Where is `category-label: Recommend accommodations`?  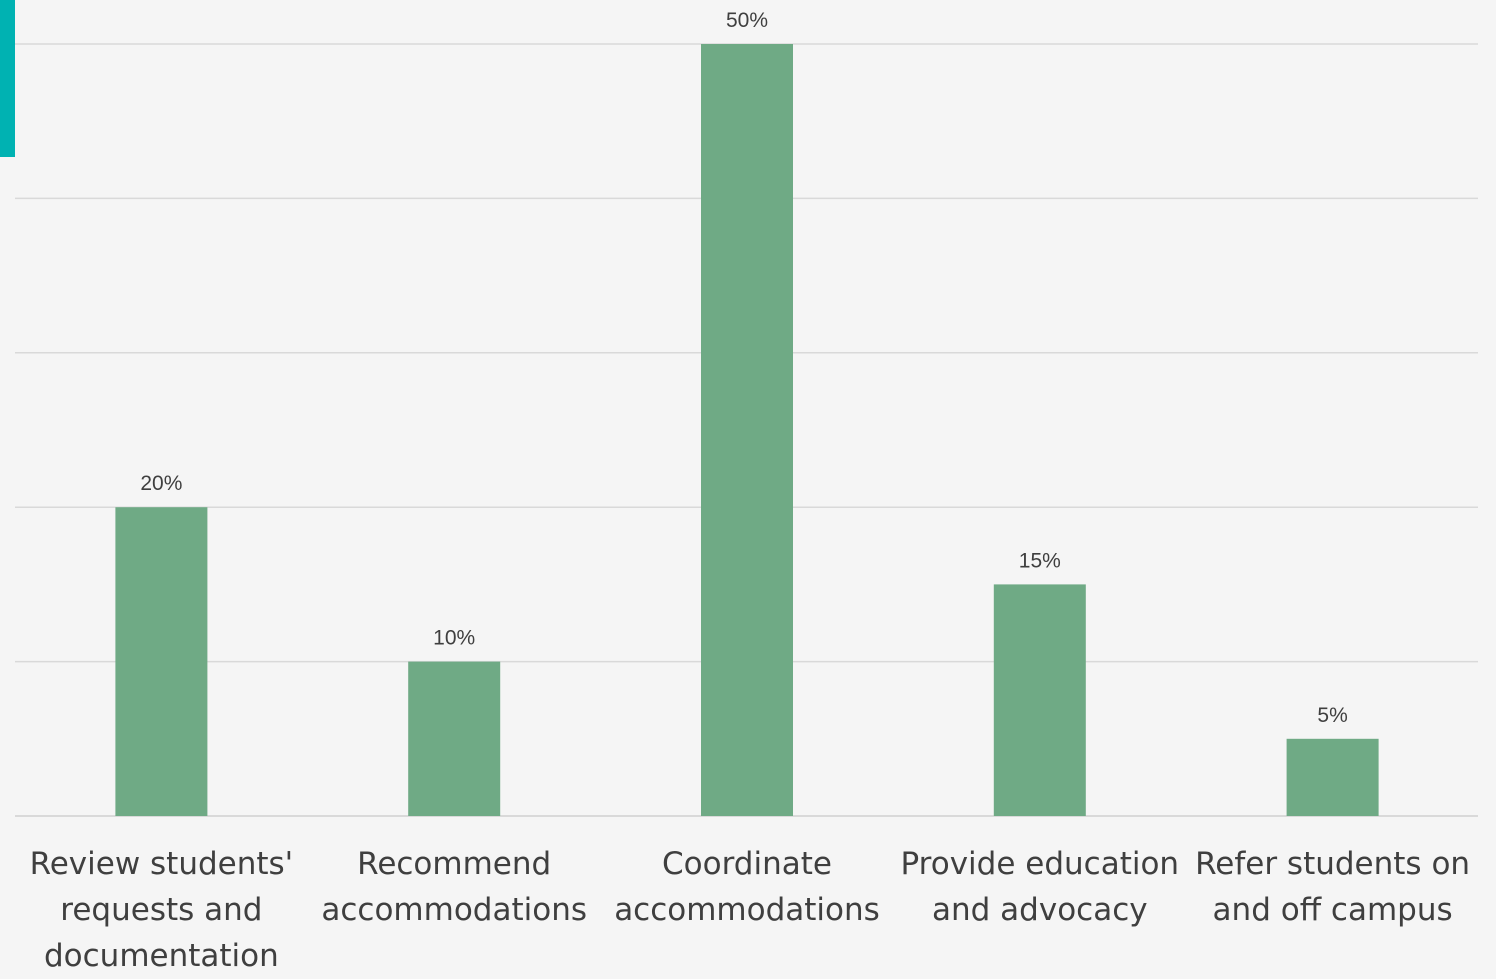 category-label: Recommend accommodations is located at coordinates (454, 887).